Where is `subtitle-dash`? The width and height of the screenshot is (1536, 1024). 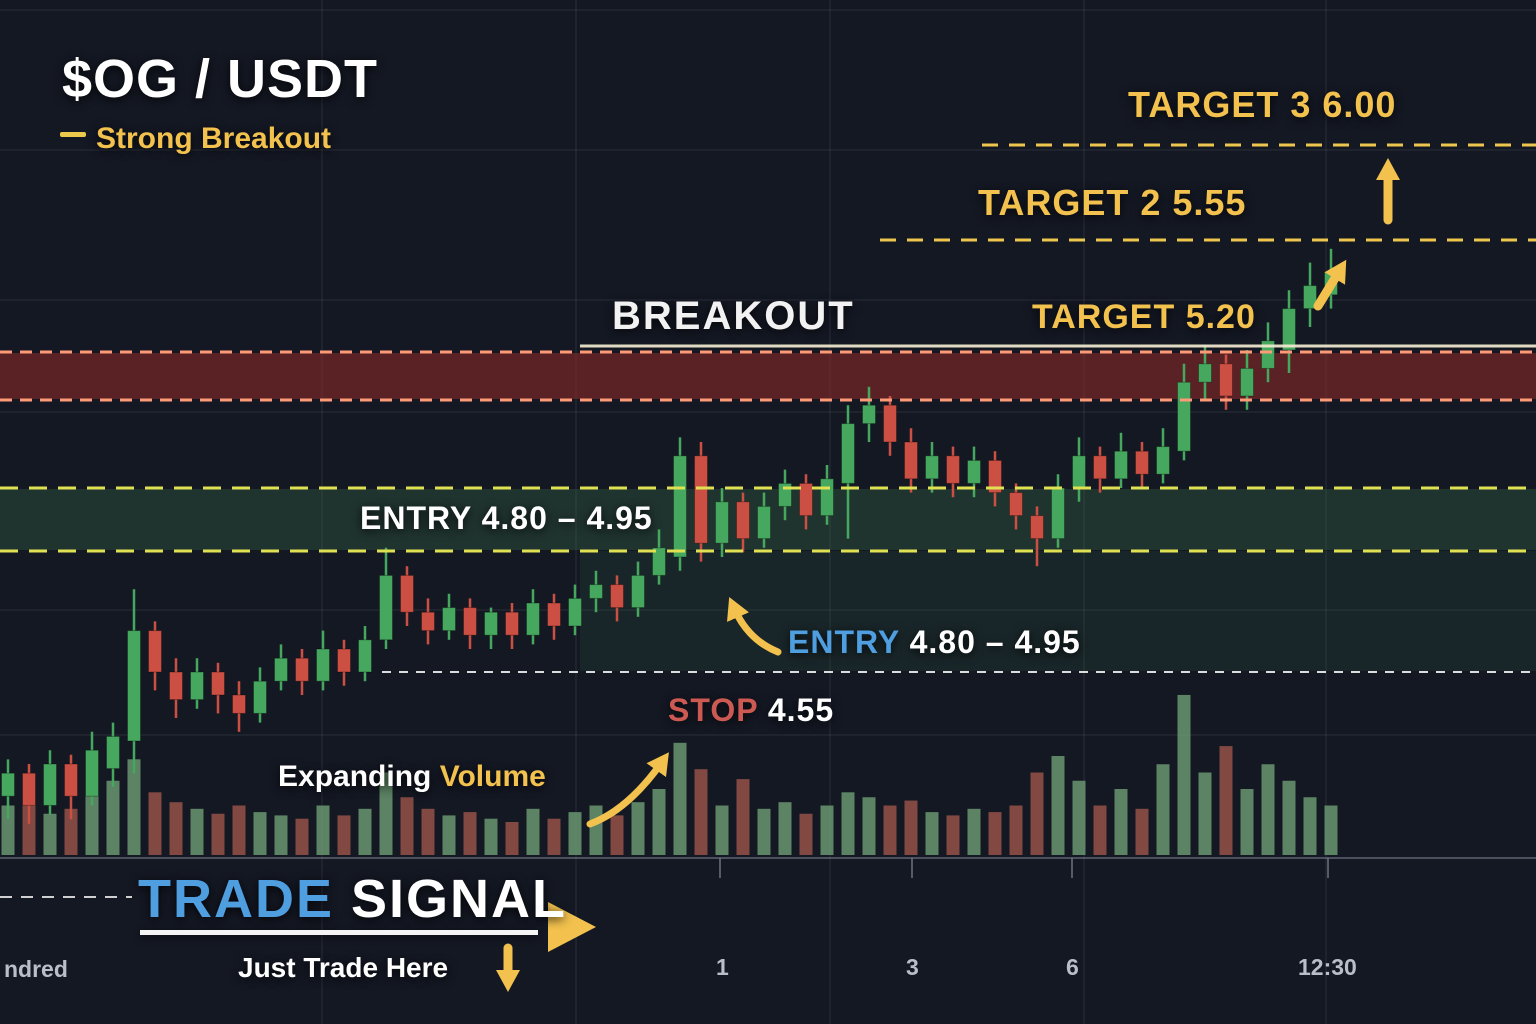
subtitle-dash is located at coordinates (73, 134).